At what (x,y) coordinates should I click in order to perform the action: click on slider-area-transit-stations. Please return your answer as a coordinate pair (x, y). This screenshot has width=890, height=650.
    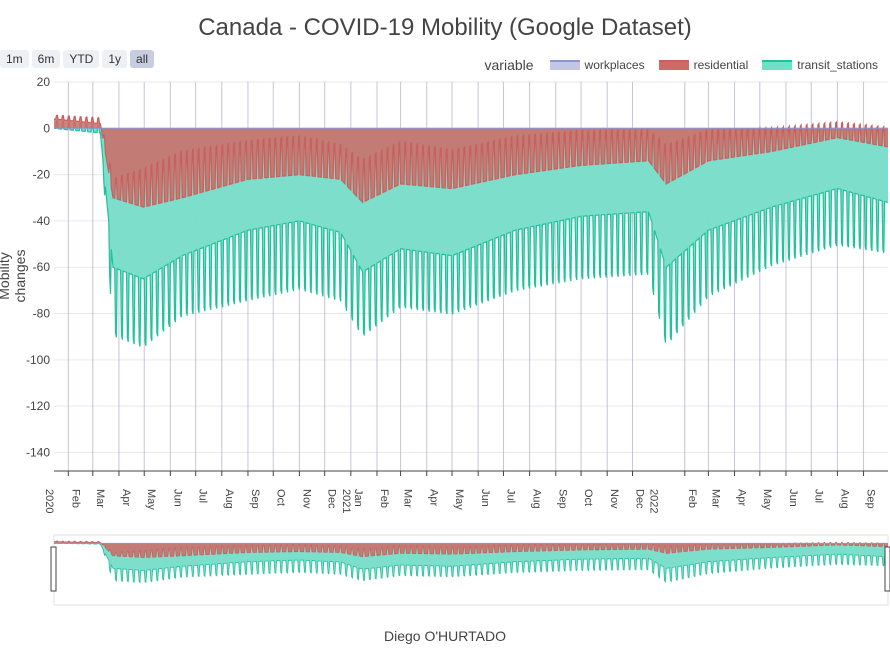
    Looking at the image, I should click on (471, 562).